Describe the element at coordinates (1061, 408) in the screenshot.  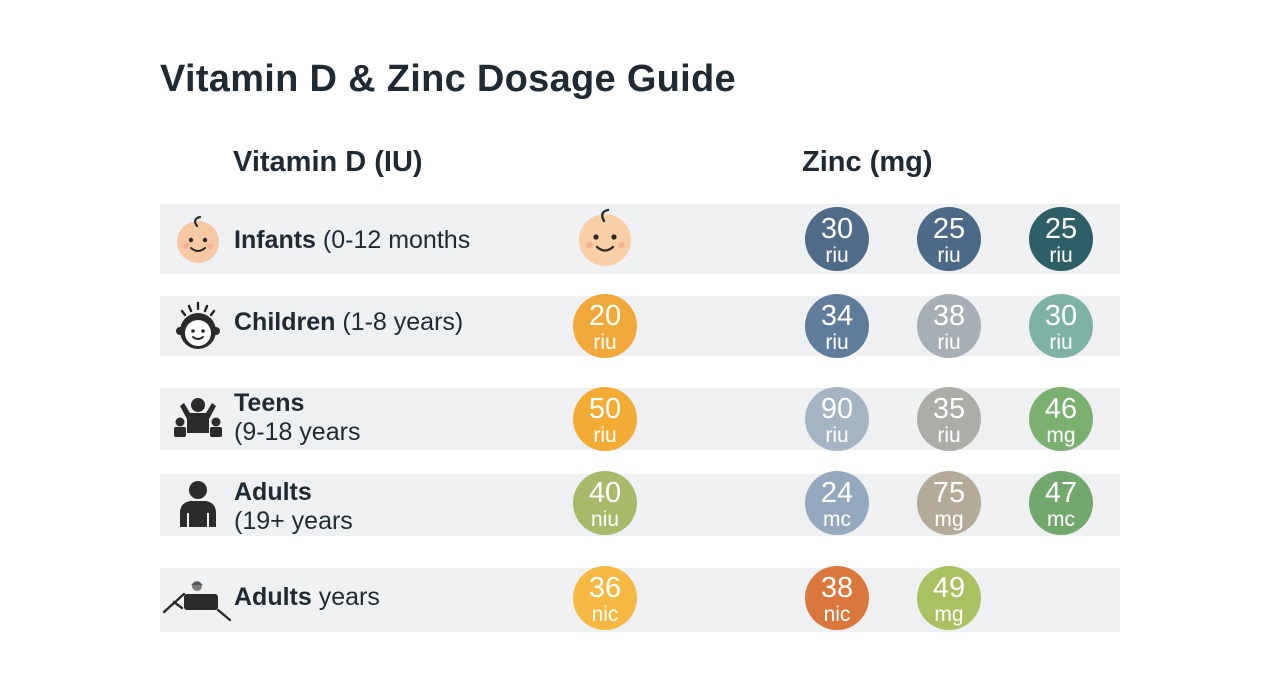
I see `dose-value: 46` at that location.